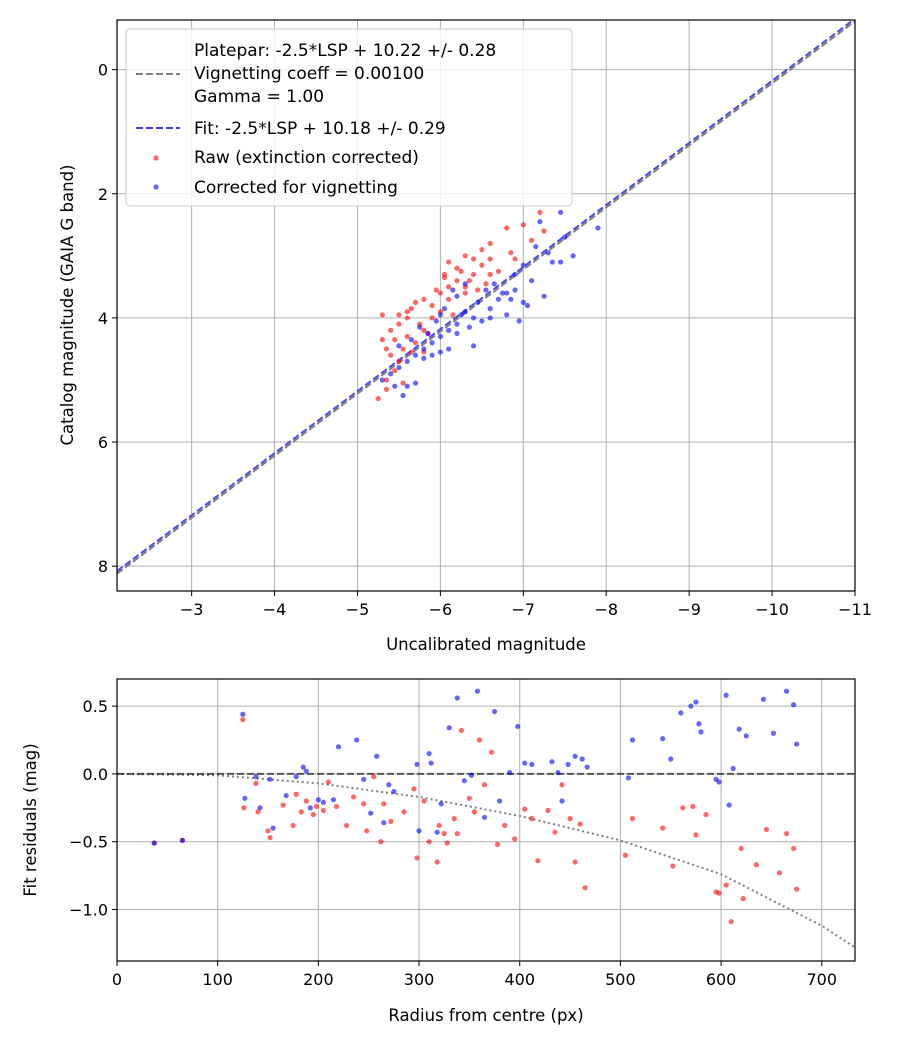 Image resolution: width=900 pixels, height=1054 pixels. What do you see at coordinates (519, 979) in the screenshot?
I see `bottom-plot-x-tick-label: 400` at bounding box center [519, 979].